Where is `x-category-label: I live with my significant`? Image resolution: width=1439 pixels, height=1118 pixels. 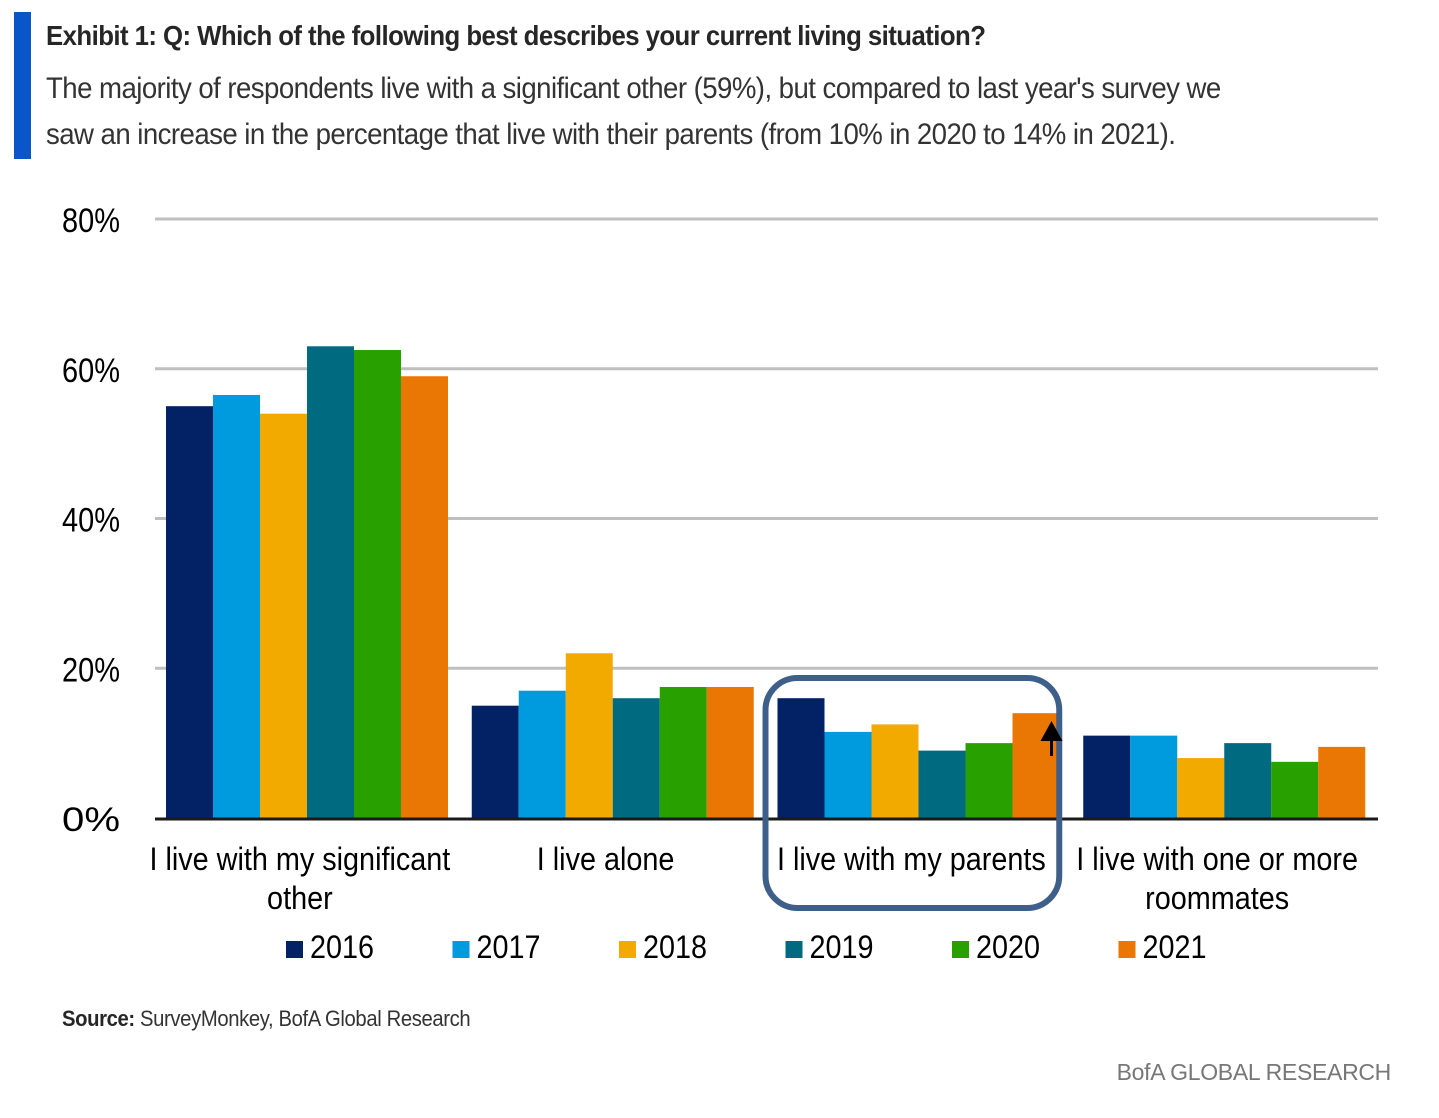 x-category-label: I live with my significant is located at coordinates (299, 860).